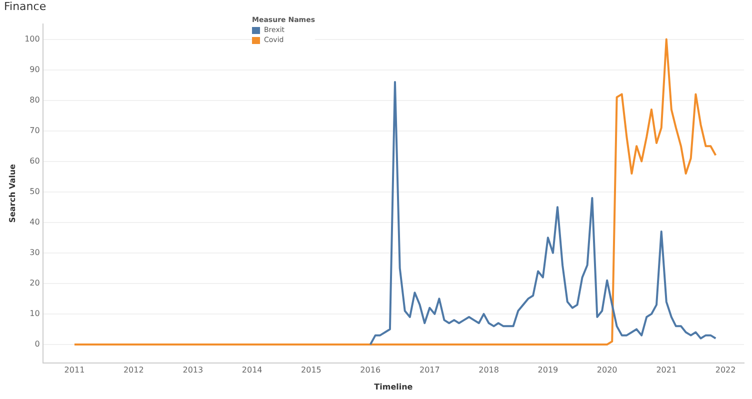 The width and height of the screenshot is (752, 399). What do you see at coordinates (35, 99) in the screenshot?
I see `y-tick-label: 80` at bounding box center [35, 99].